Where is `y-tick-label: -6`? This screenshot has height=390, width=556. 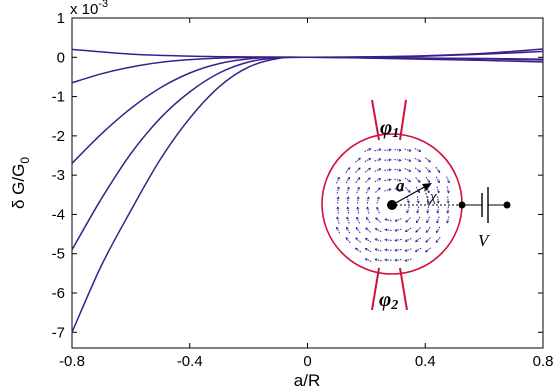
y-tick-label: -6 is located at coordinates (58, 293).